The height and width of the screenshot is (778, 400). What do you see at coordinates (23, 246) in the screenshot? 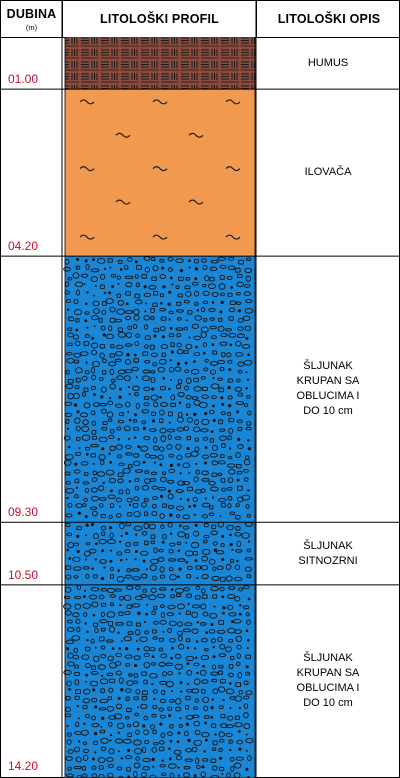
I see `depth-label: 04.20` at bounding box center [23, 246].